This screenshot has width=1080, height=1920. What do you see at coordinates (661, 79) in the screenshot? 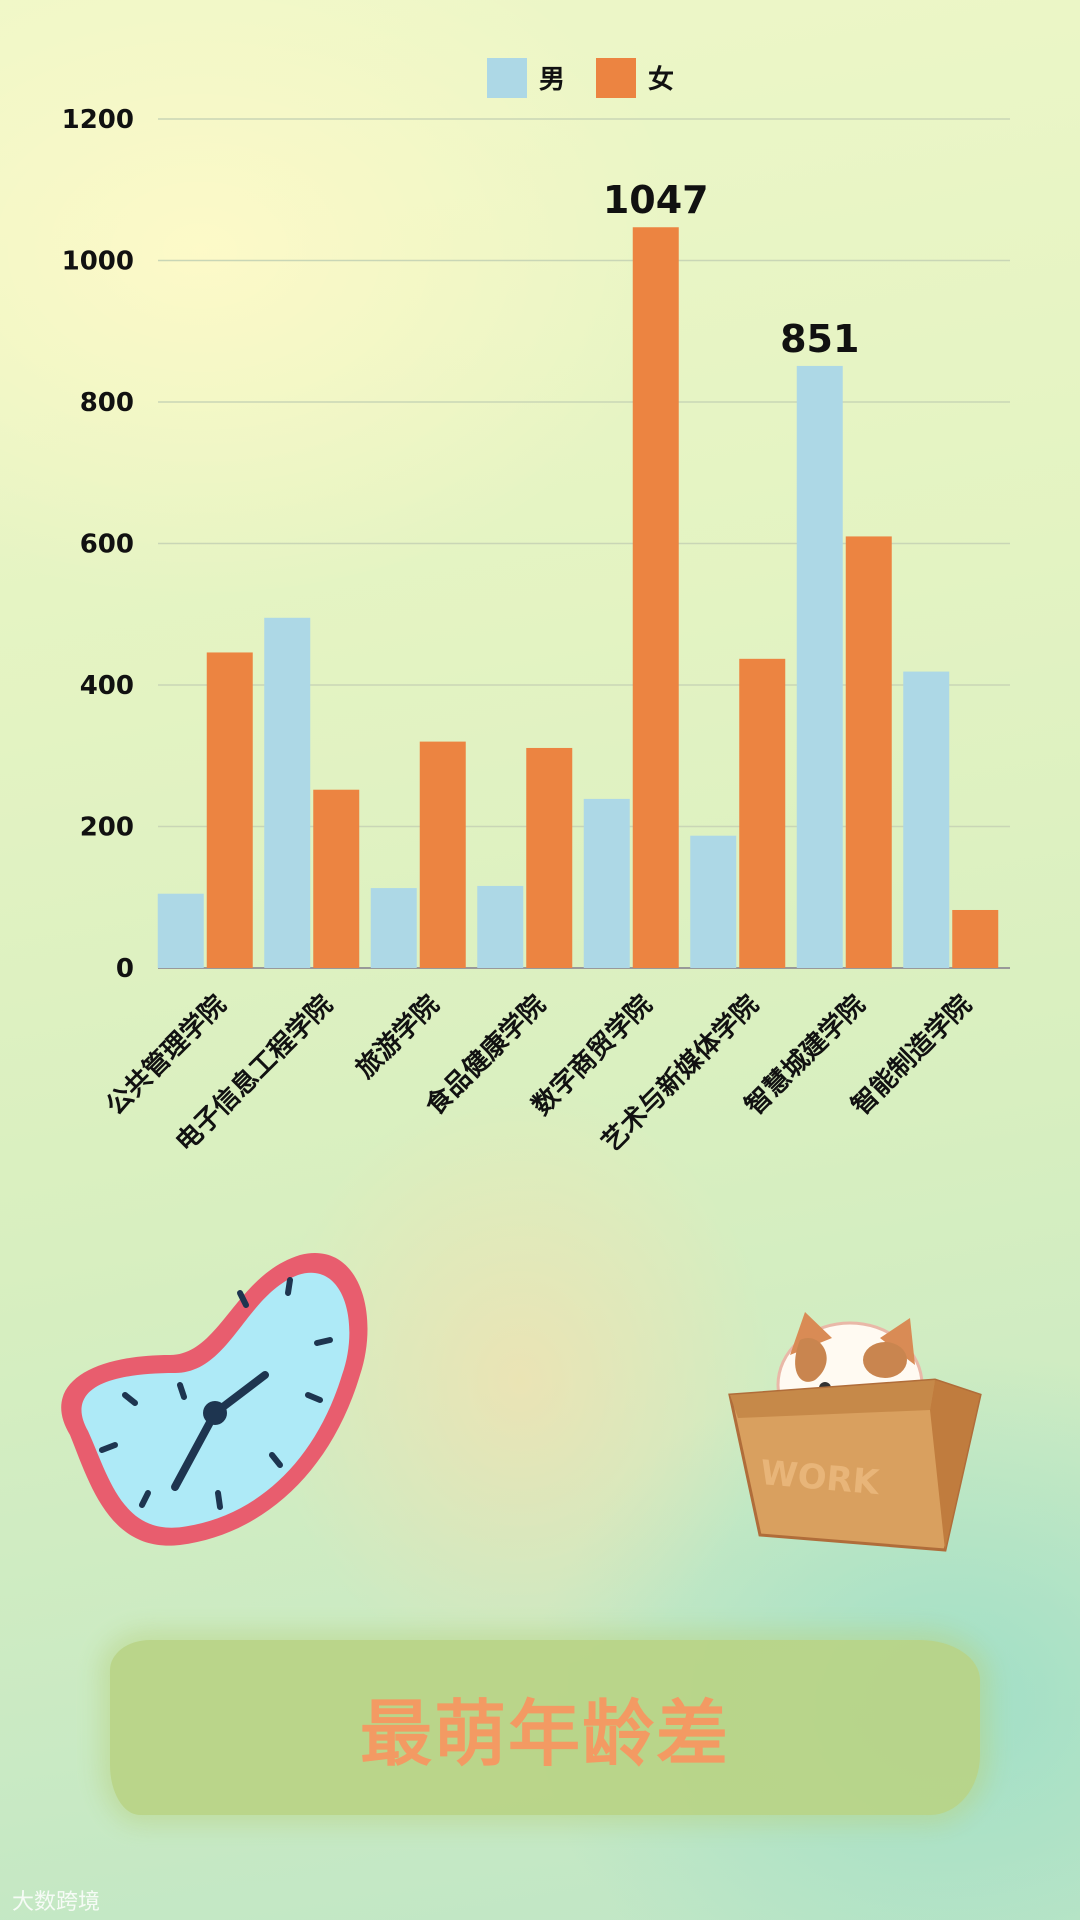
I see `legend-label: 女` at bounding box center [661, 79].